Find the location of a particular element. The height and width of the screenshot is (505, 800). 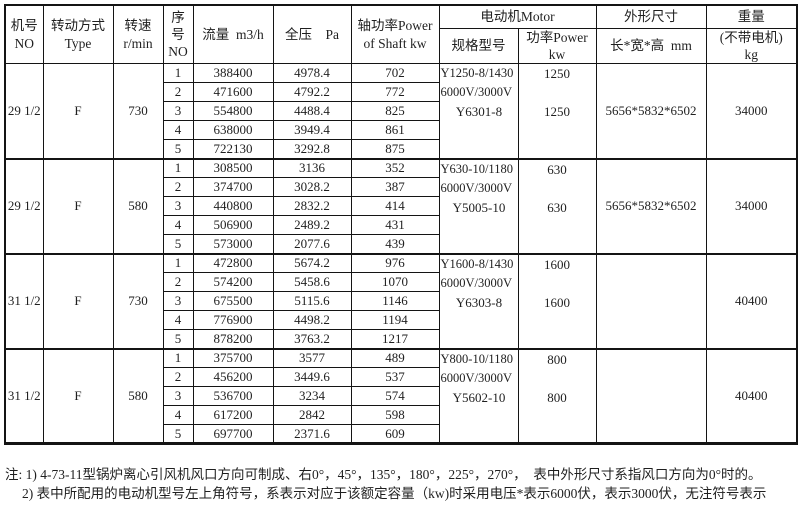

cell-pressure: 5458.6 is located at coordinates (312, 282).